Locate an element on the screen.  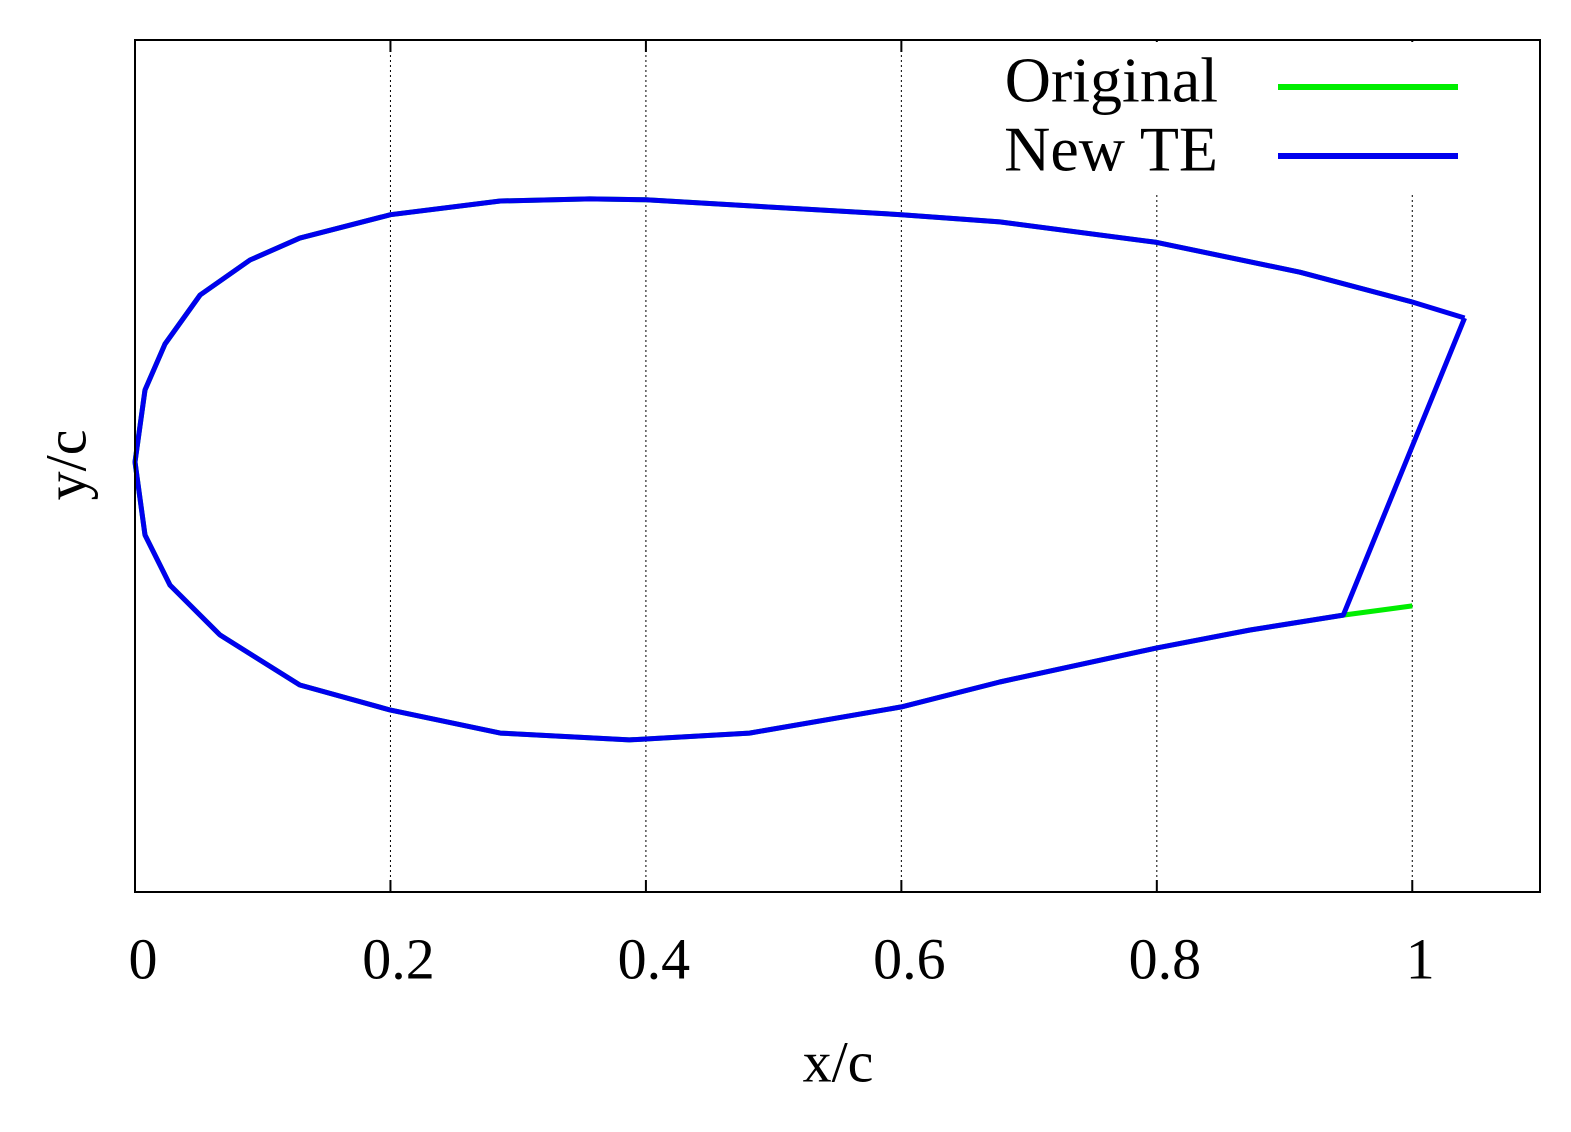
y-axis-label: y/c is located at coordinates (65, 465).